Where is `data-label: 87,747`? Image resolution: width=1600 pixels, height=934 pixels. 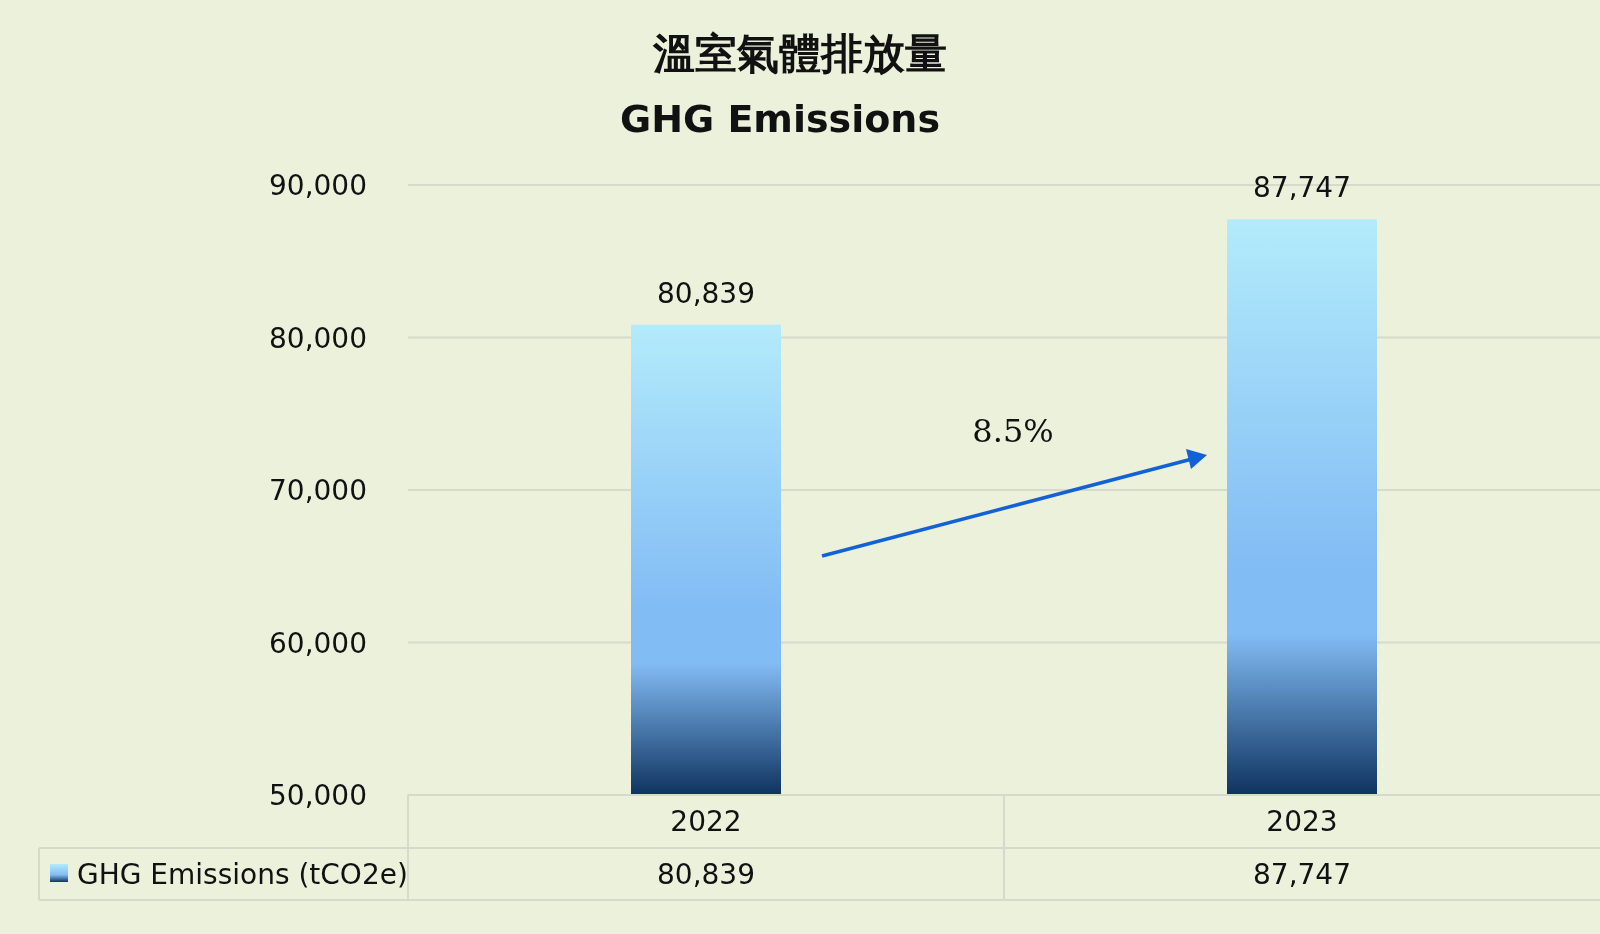
data-label: 87,747 is located at coordinates (1302, 874).